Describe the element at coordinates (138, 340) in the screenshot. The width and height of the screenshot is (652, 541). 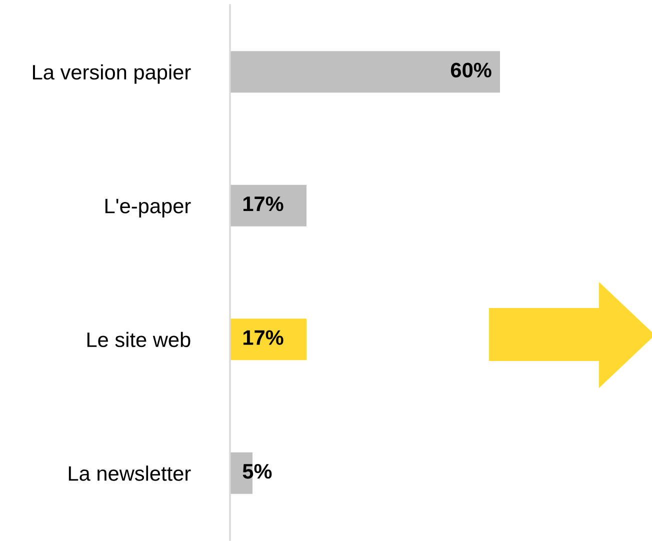
I see `y-tick-label: Le site web` at that location.